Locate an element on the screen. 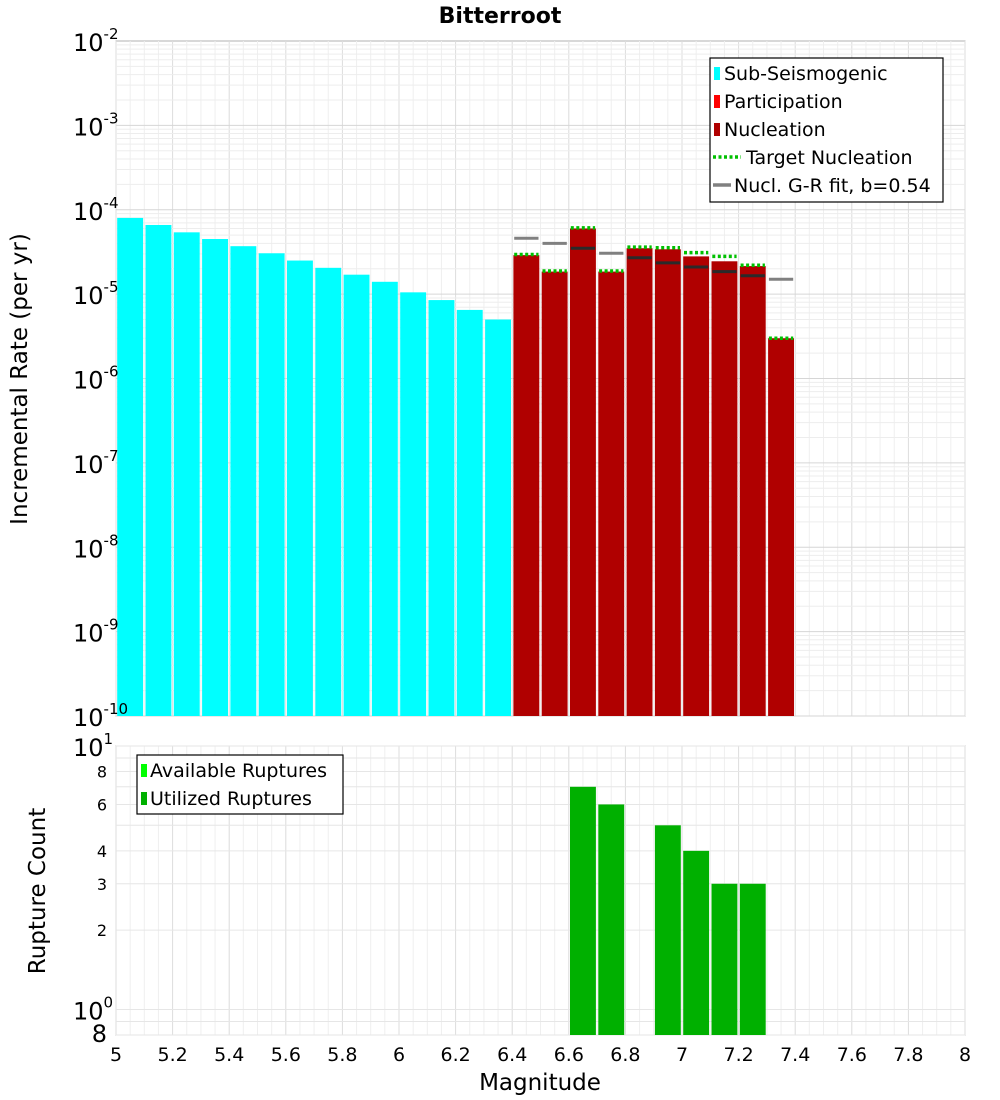  nucleation-bars is located at coordinates (653, 472).